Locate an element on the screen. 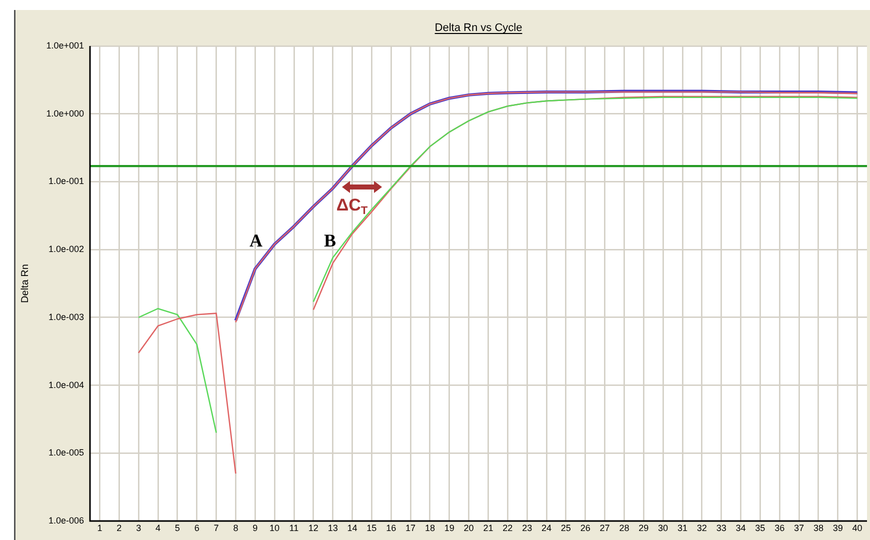 The image size is (870, 540). x-tick-label: 5 is located at coordinates (177, 527).